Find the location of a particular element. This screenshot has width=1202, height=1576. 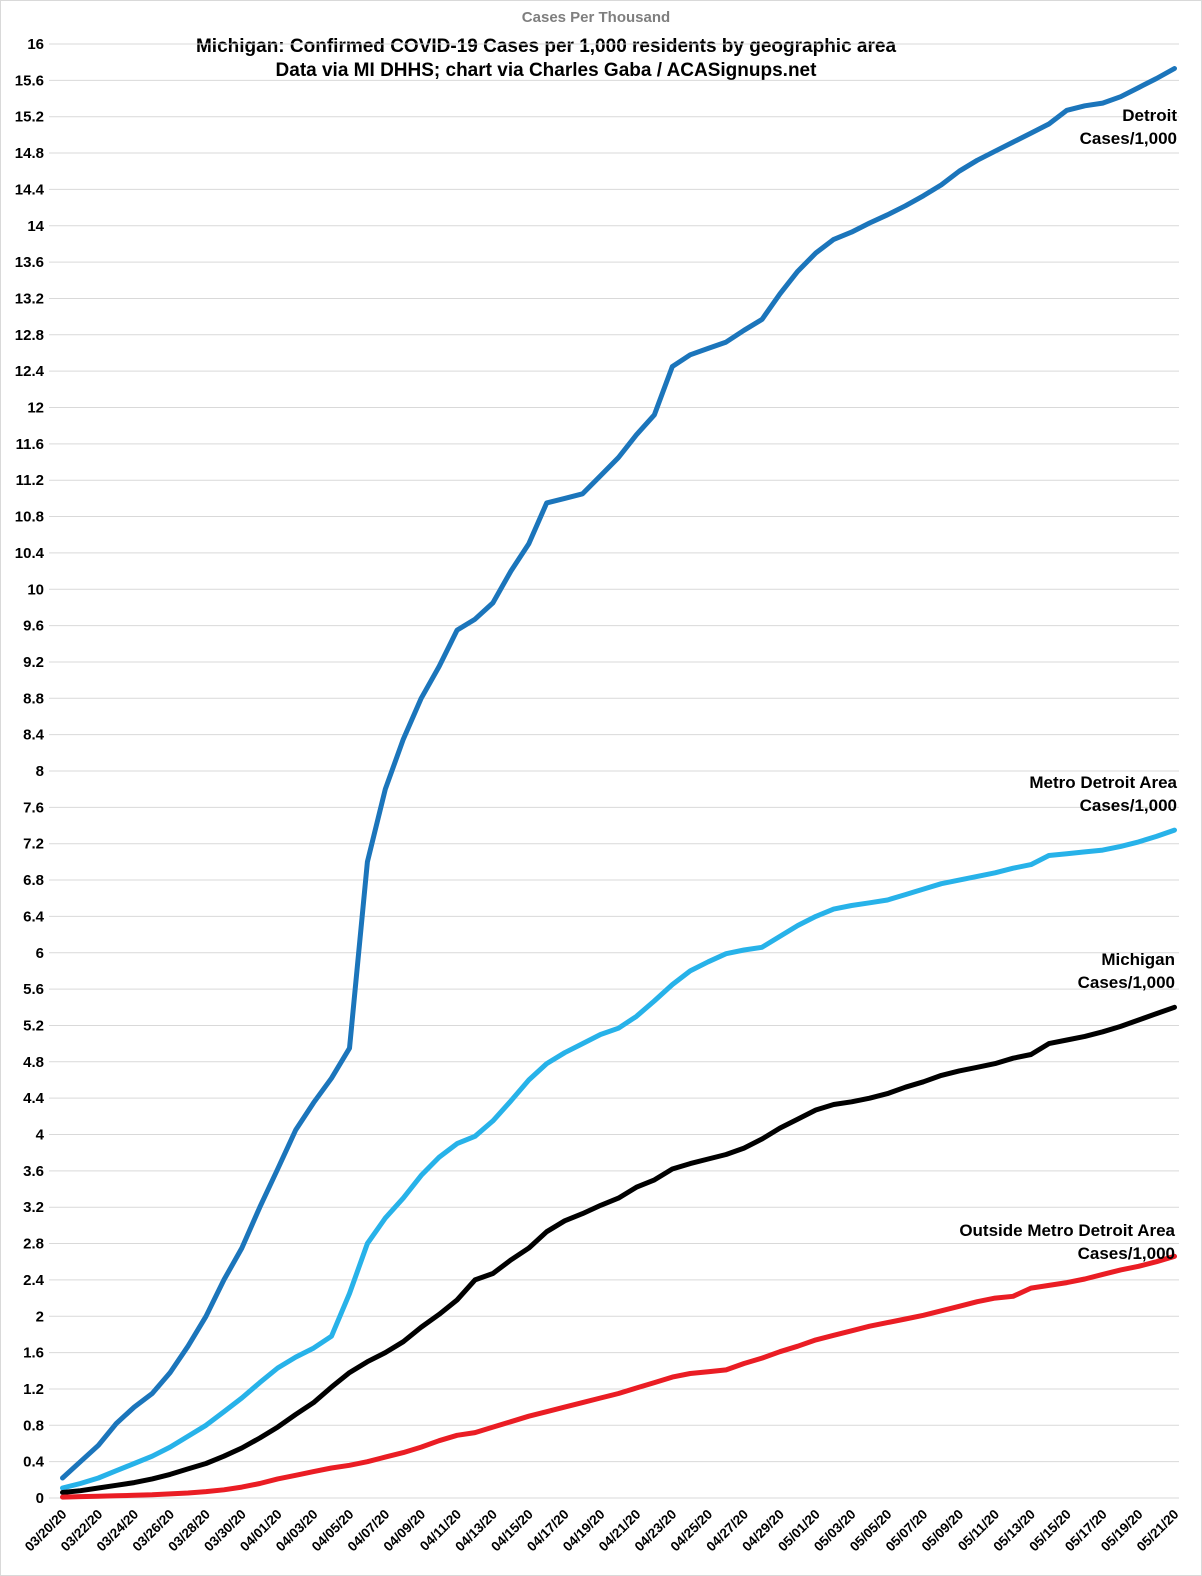

y-tick-label: 16 is located at coordinates (35, 44).